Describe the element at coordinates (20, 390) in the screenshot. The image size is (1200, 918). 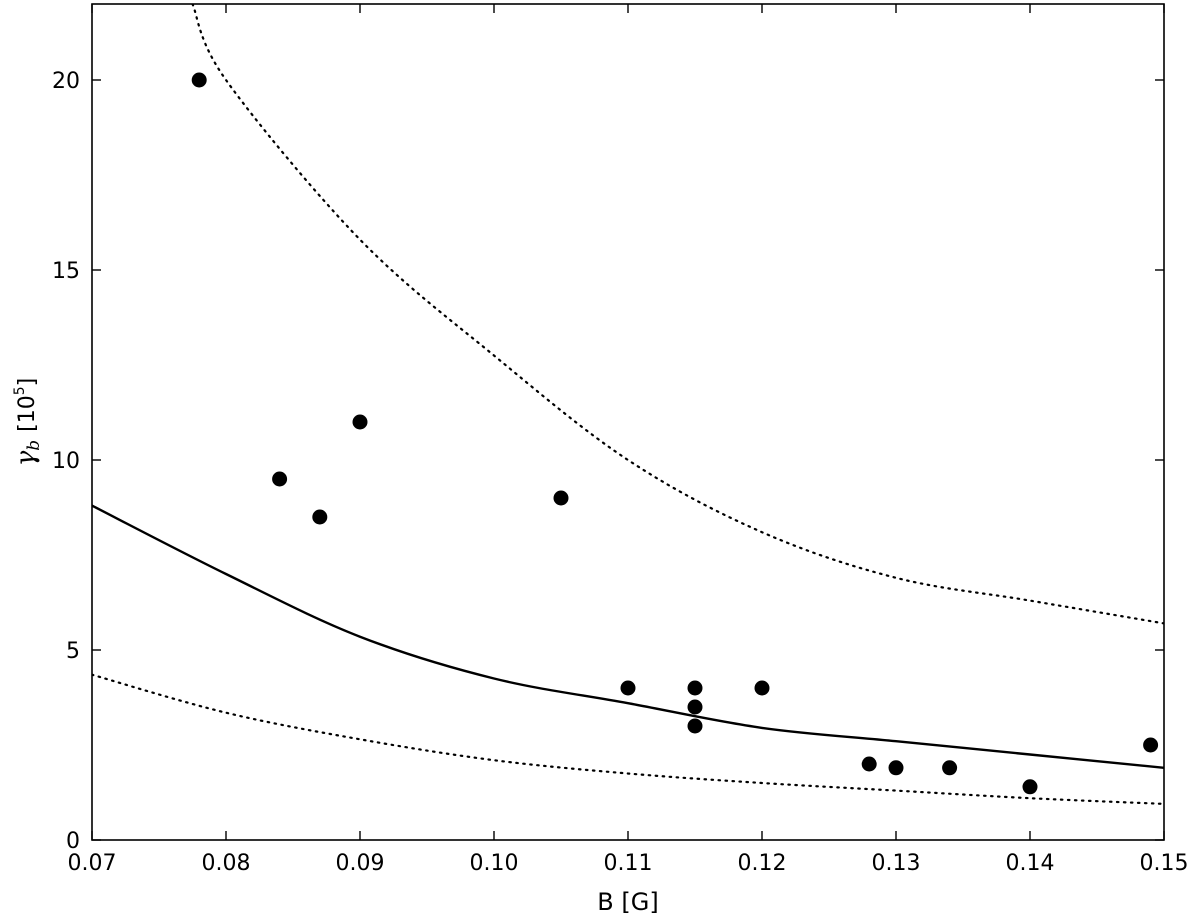
I see `y-axis-unit-exponent: 5` at that location.